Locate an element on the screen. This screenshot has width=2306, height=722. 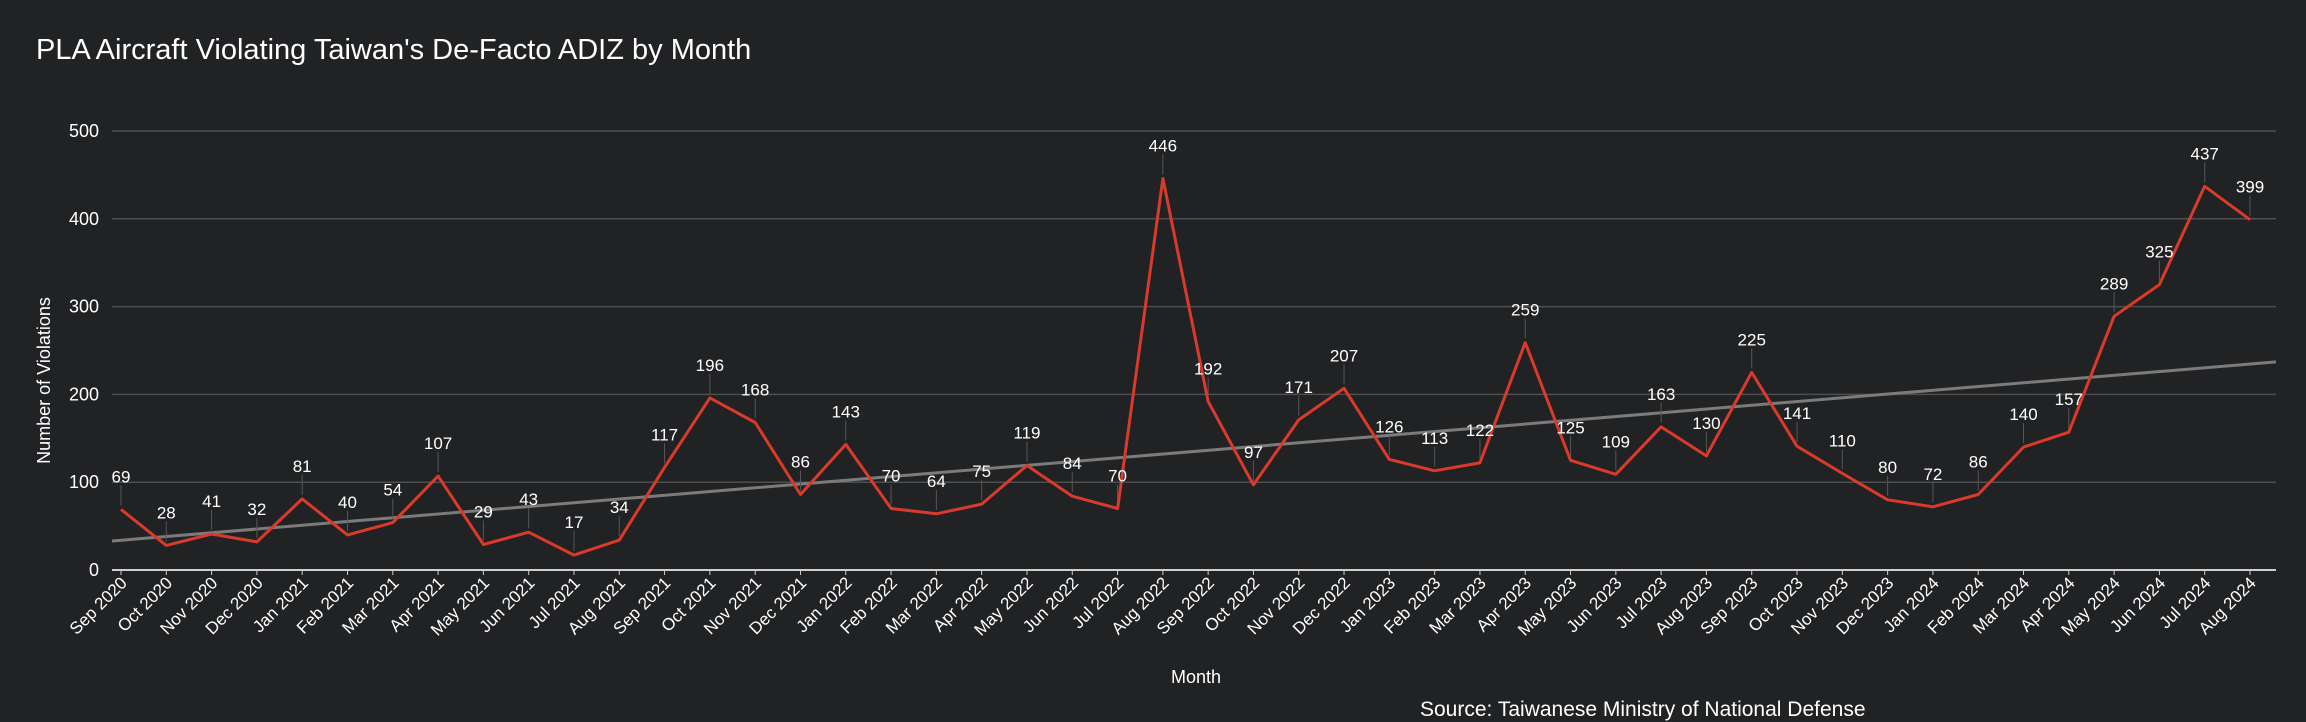
y-tick-label-100: 100 is located at coordinates (84, 482).